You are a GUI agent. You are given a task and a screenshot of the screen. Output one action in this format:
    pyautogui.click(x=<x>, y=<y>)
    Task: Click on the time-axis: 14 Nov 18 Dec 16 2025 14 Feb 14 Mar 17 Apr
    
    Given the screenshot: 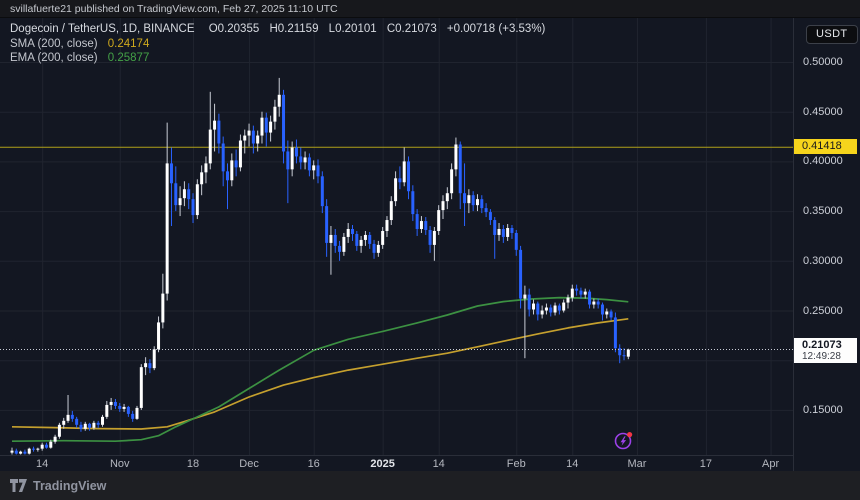 What is the action you would take?
    pyautogui.click(x=430, y=463)
    